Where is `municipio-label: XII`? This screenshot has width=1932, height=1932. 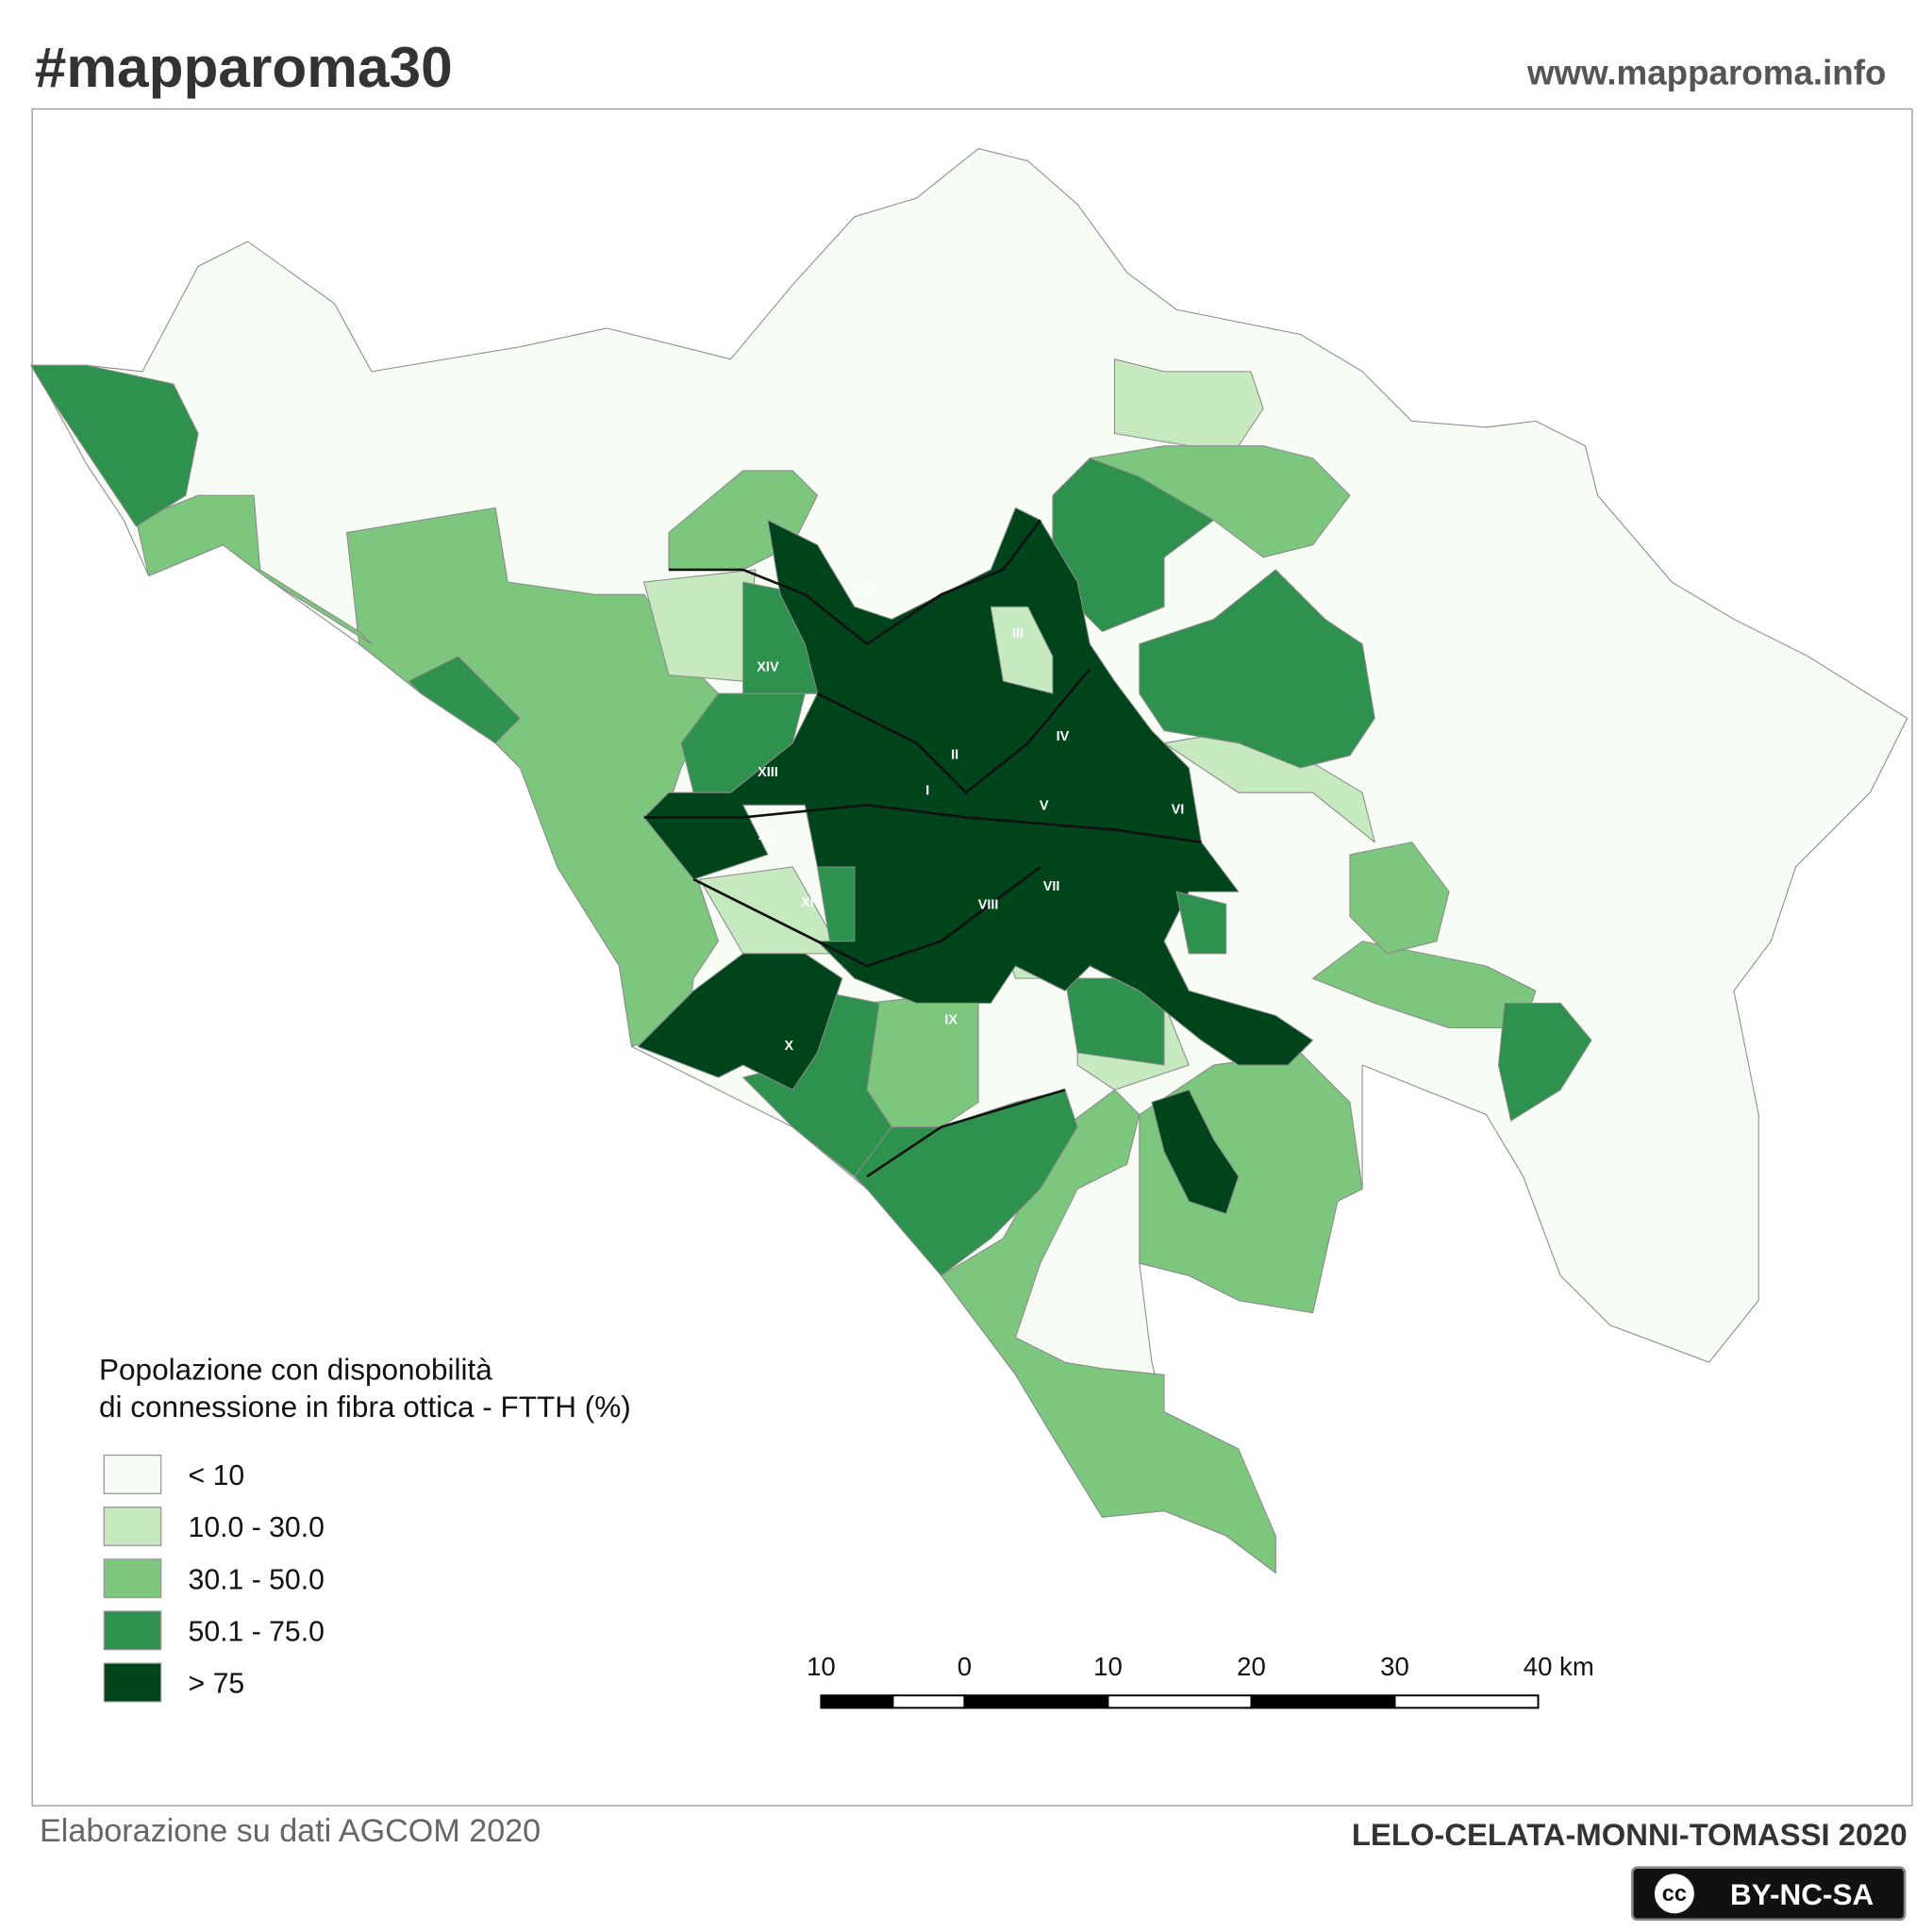
municipio-label: XII is located at coordinates (767, 835).